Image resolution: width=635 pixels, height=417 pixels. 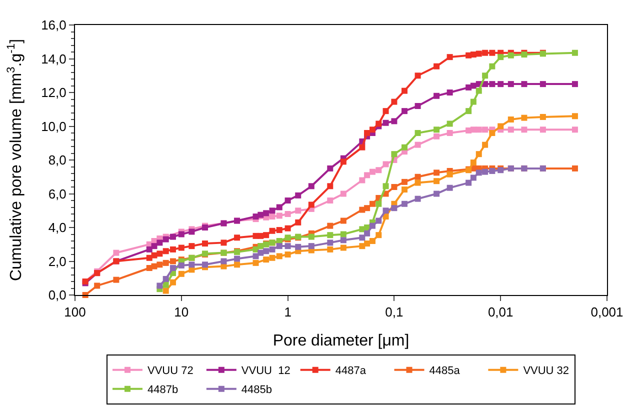 What do you see at coordinates (53, 92) in the screenshot?
I see `y-tick-label: 12,0` at bounding box center [53, 92].